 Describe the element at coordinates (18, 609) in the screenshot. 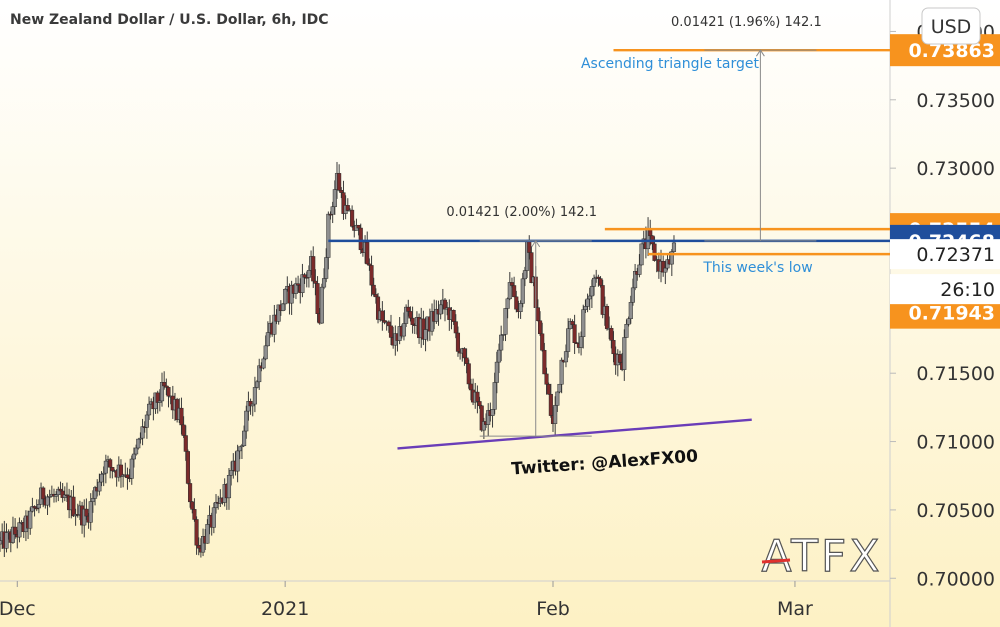

I see `x-tick-label: Dec` at that location.